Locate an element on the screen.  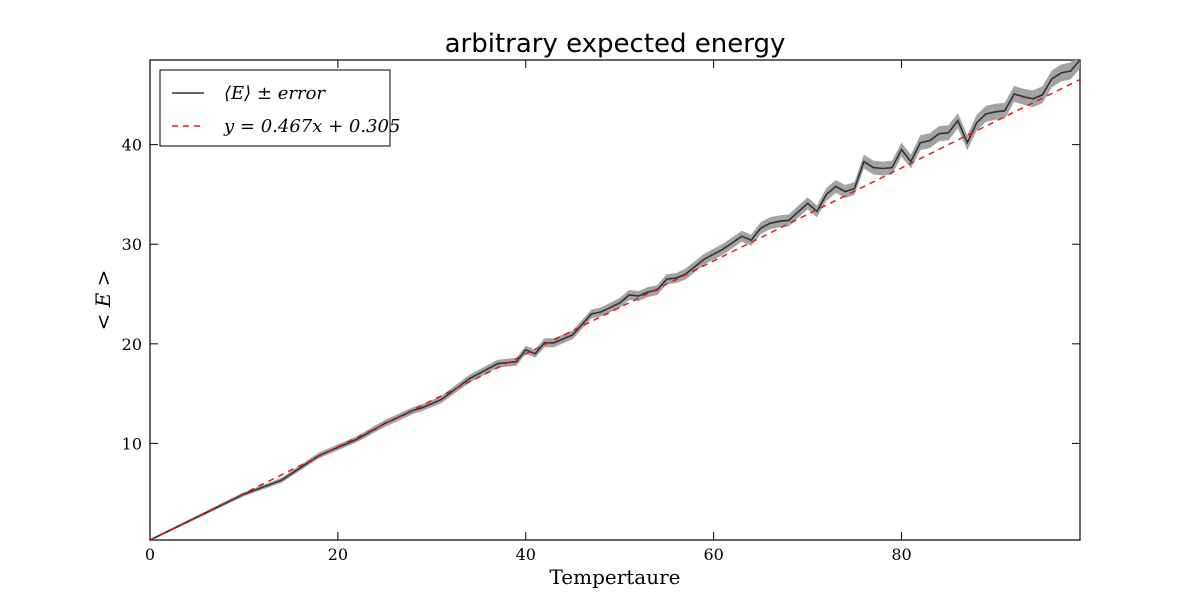
legend-box is located at coordinates (275, 108).